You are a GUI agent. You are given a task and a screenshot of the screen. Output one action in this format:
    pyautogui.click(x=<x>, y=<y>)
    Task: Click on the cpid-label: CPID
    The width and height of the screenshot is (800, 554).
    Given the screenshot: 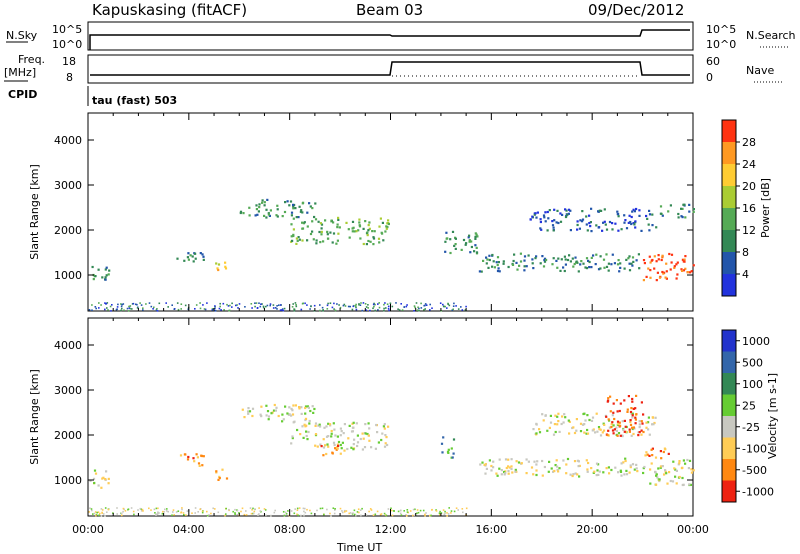 What is the action you would take?
    pyautogui.click(x=22, y=94)
    